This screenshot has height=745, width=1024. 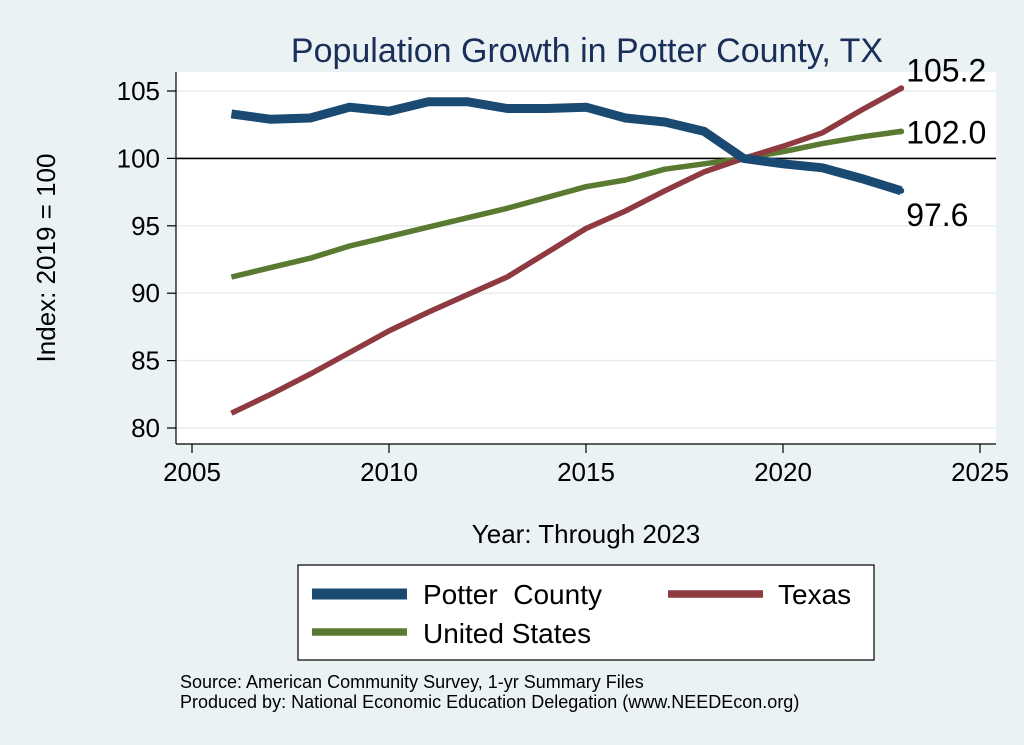 What do you see at coordinates (566, 204) in the screenshot?
I see `series-line-united-states` at bounding box center [566, 204].